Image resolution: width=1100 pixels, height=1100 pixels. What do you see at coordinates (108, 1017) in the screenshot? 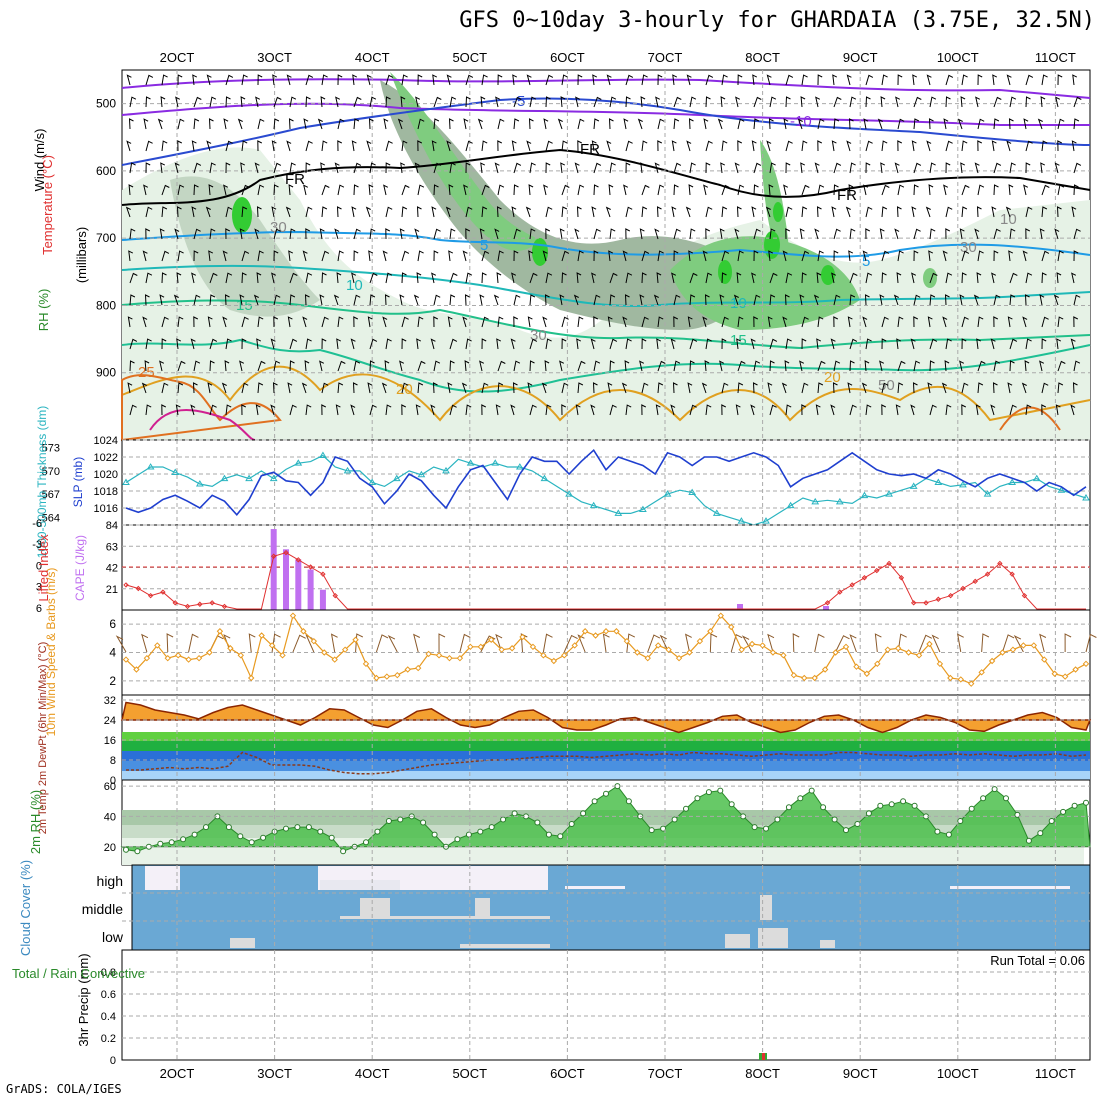
I see `tick-label: 0.4` at bounding box center [108, 1017].